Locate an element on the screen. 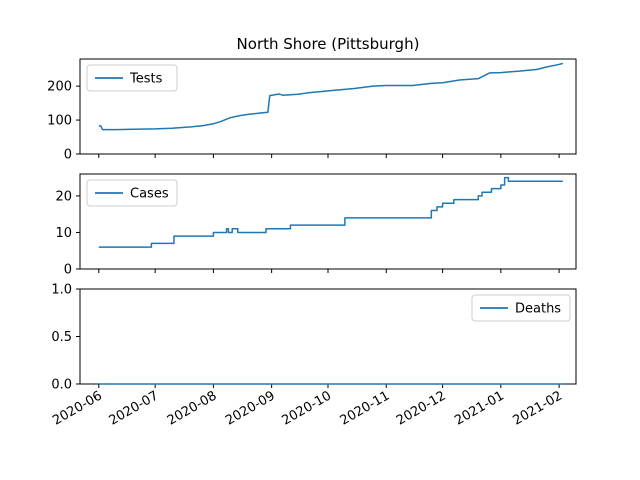  y-tick-label: 1.0 is located at coordinates (61, 290).